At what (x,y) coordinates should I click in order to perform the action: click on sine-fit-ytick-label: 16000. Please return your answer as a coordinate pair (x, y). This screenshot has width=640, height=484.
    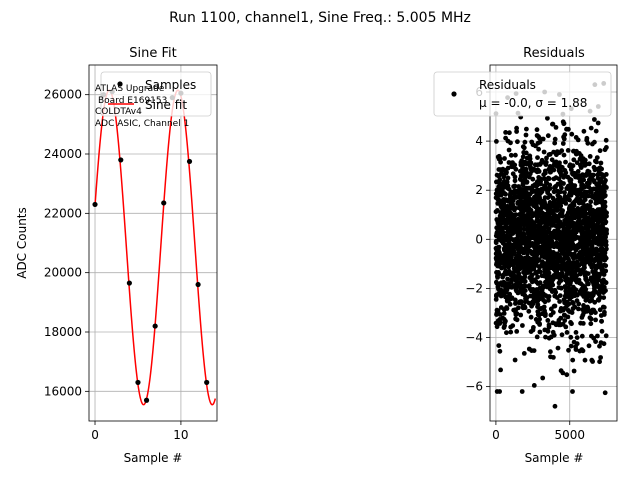
    Looking at the image, I should click on (63, 391).